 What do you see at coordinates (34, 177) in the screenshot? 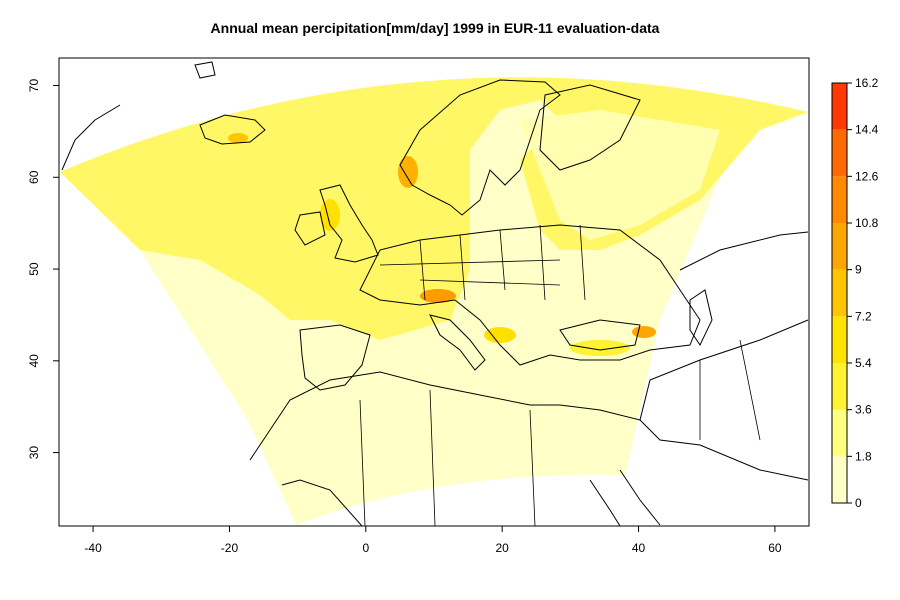
I see `y-tick-label: 60` at bounding box center [34, 177].